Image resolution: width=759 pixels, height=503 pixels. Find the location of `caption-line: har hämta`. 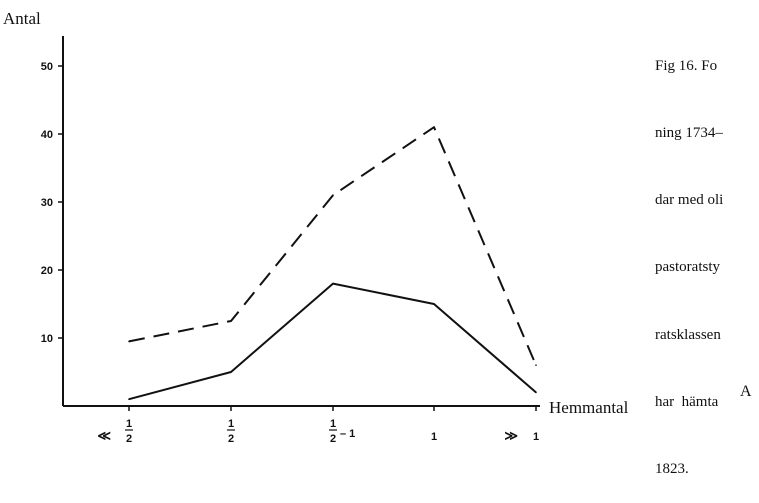

caption-line: har hämta is located at coordinates (687, 401).